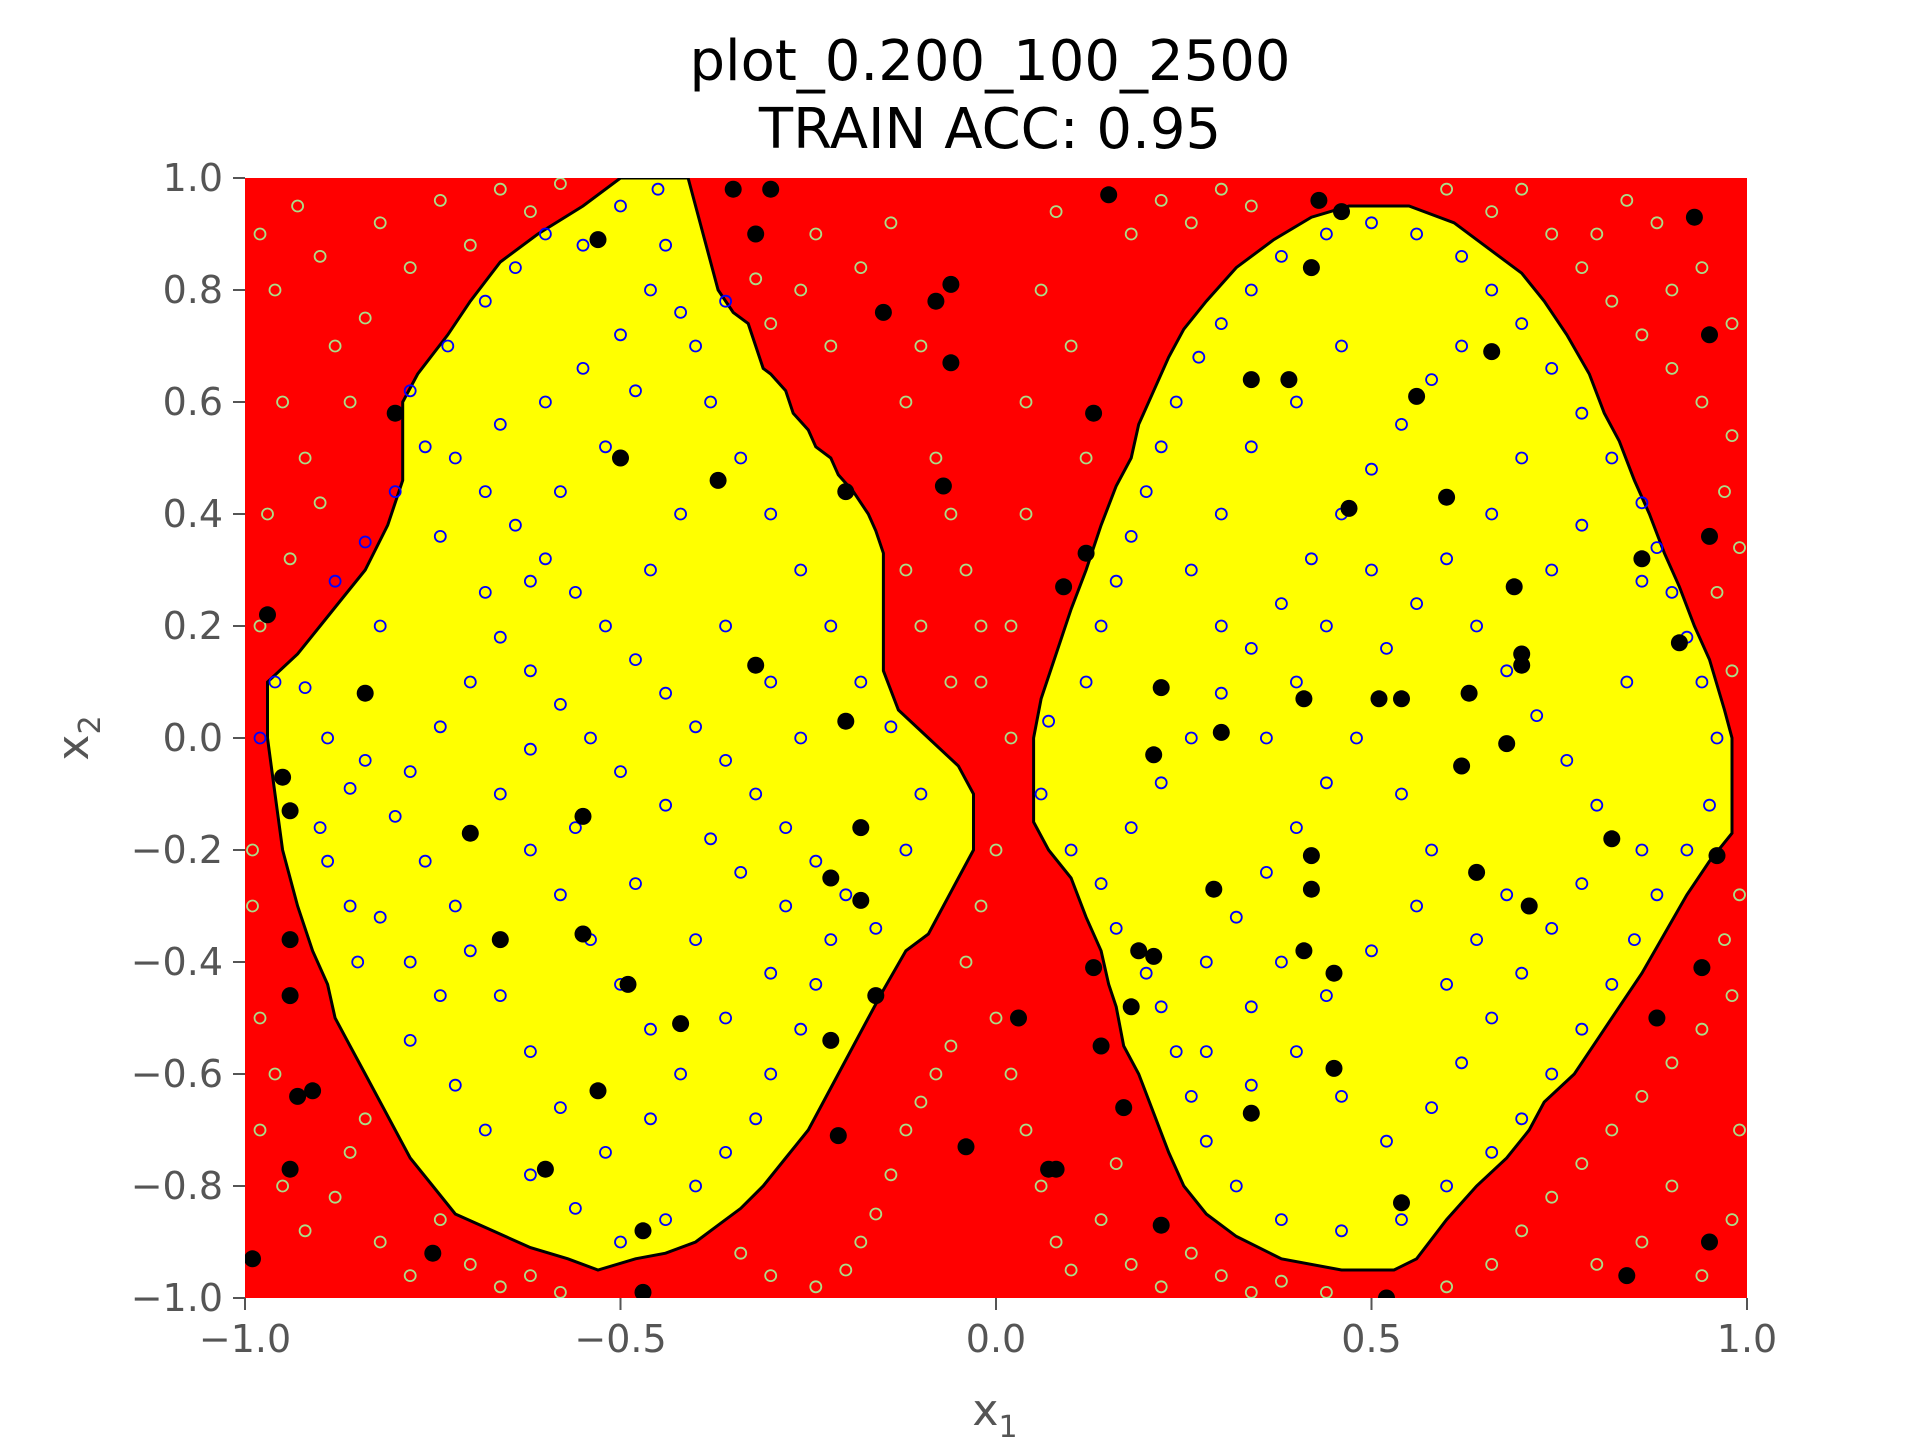  Describe the element at coordinates (996, 1339) in the screenshot. I see `x-tick-label: 0.0` at that location.